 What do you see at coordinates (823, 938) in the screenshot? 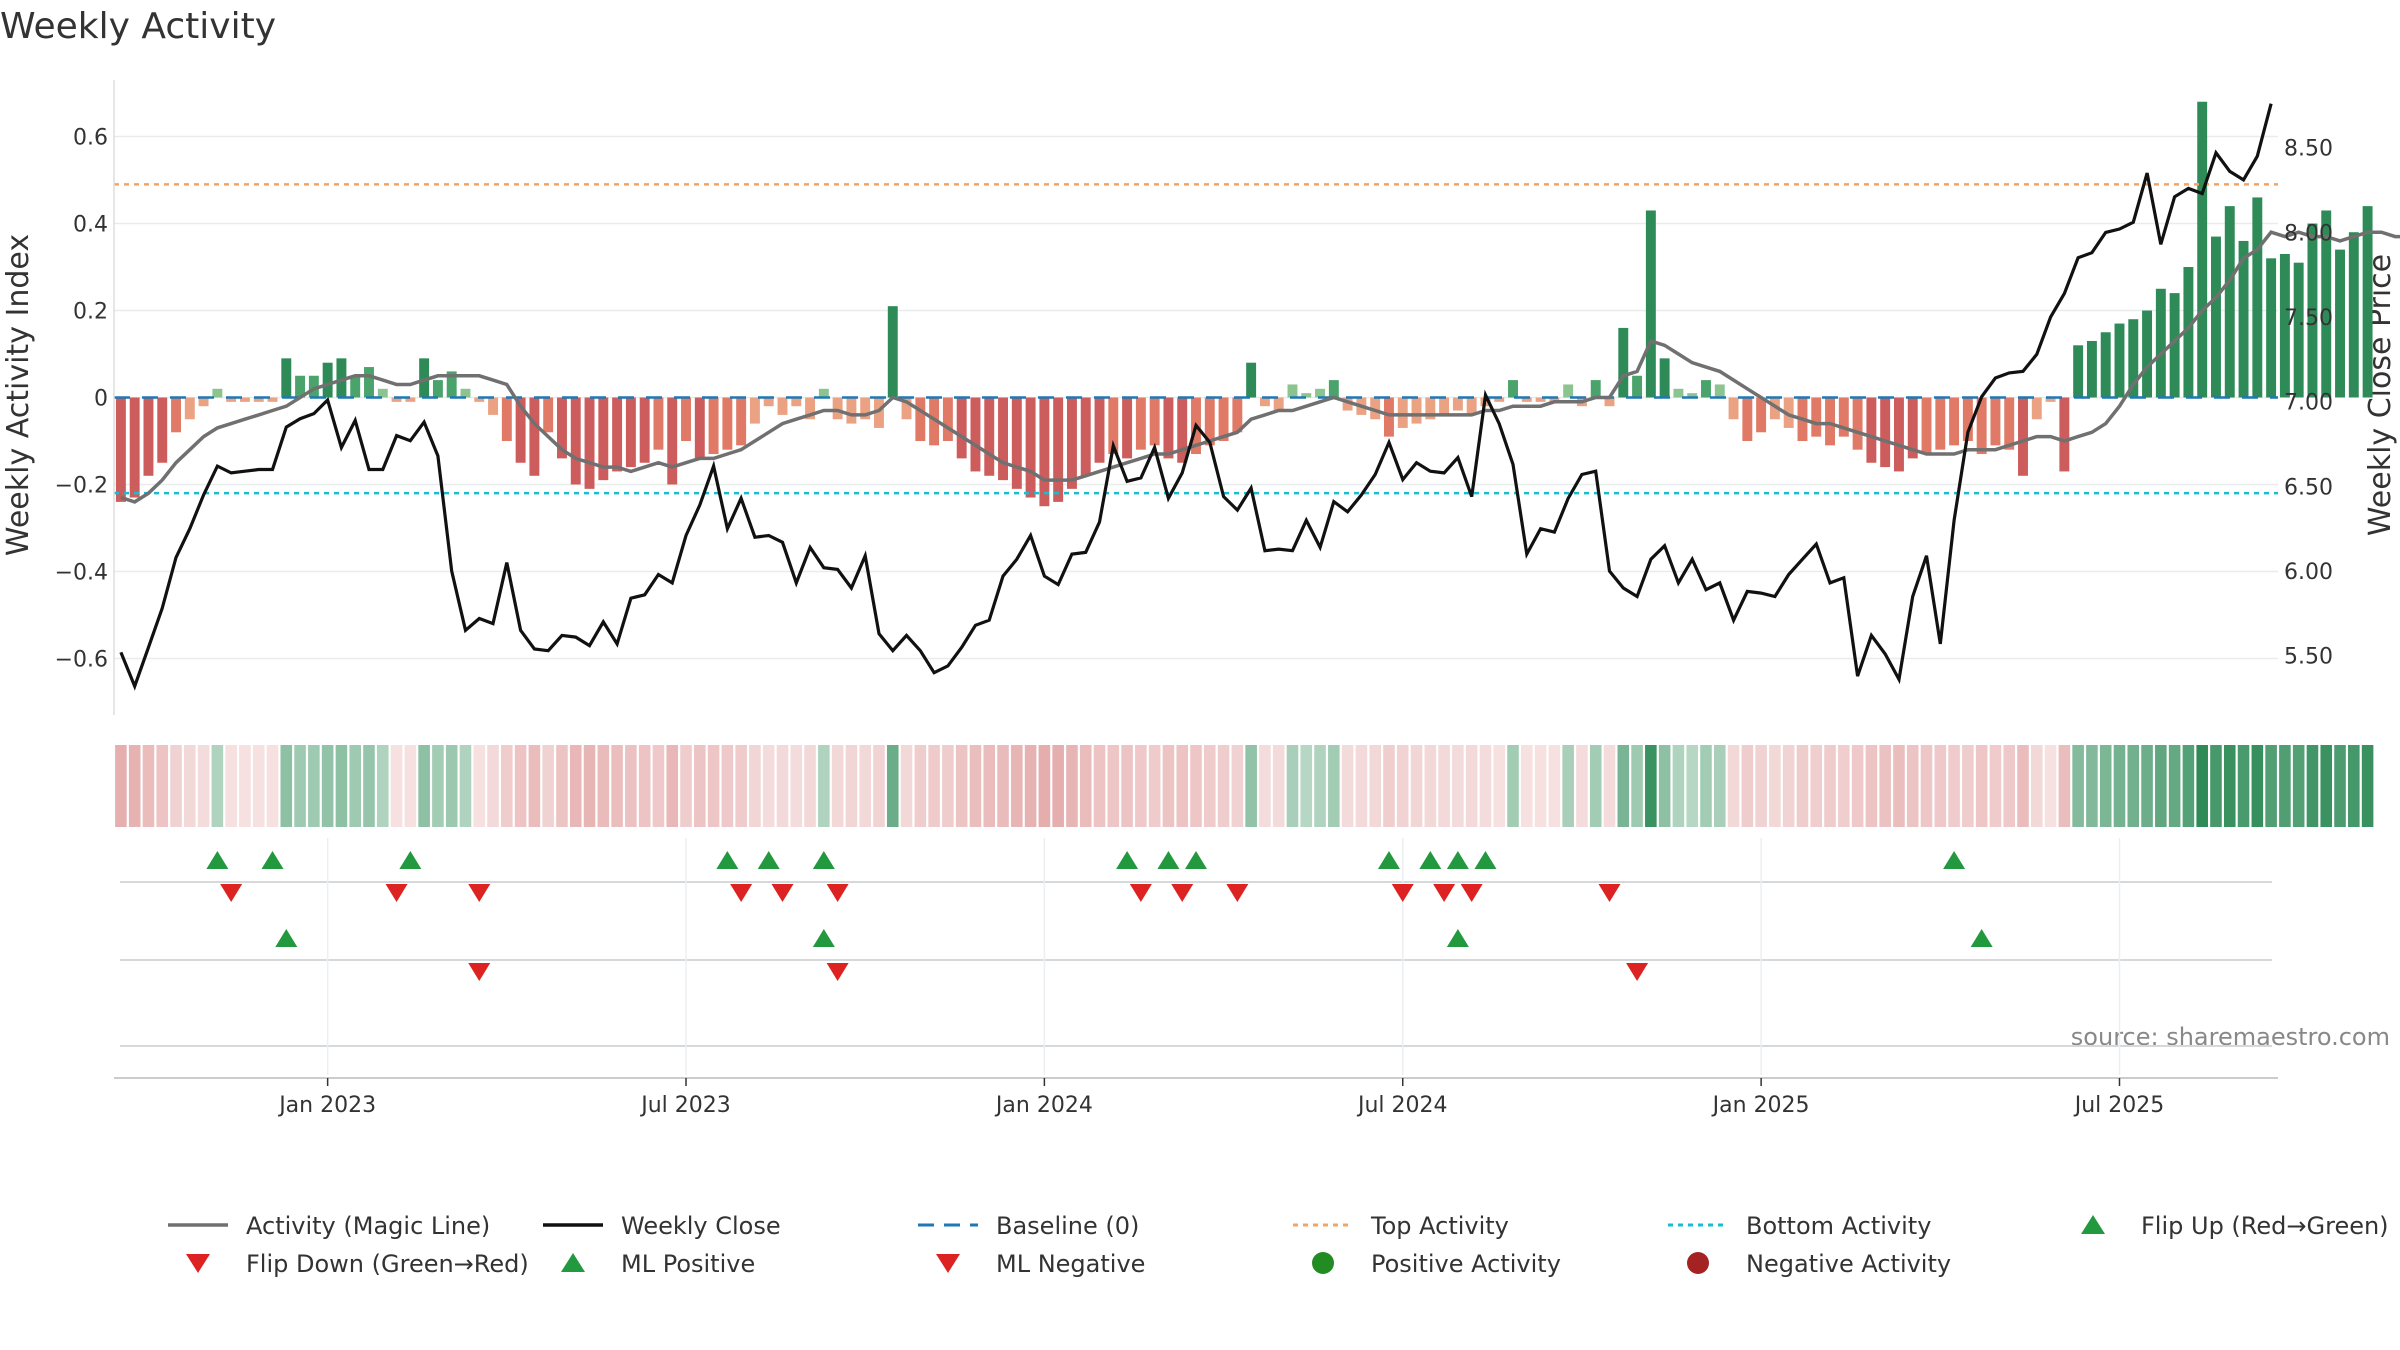
I see `ml-positive-marker` at bounding box center [823, 938].